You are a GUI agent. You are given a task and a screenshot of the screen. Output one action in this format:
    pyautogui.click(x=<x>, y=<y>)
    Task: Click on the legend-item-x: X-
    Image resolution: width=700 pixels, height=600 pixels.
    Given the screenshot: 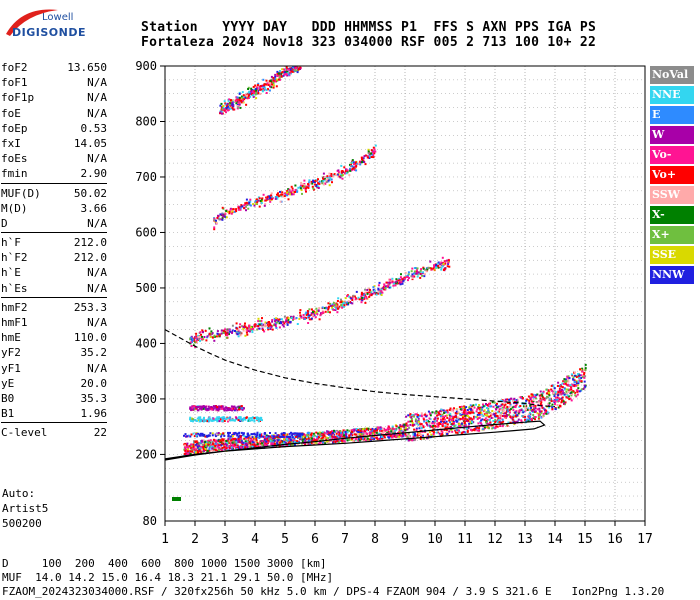 What is the action you would take?
    pyautogui.click(x=672, y=215)
    